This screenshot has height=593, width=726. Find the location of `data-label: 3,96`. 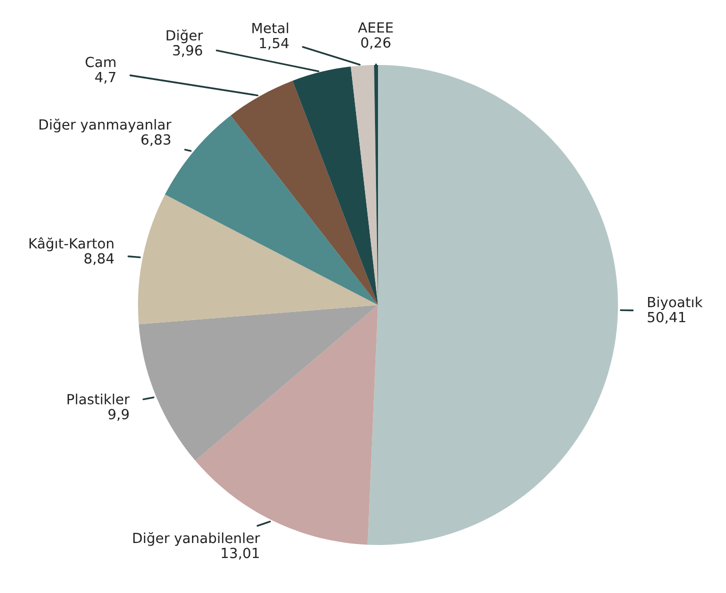

data-label: 3,96 is located at coordinates (187, 51).